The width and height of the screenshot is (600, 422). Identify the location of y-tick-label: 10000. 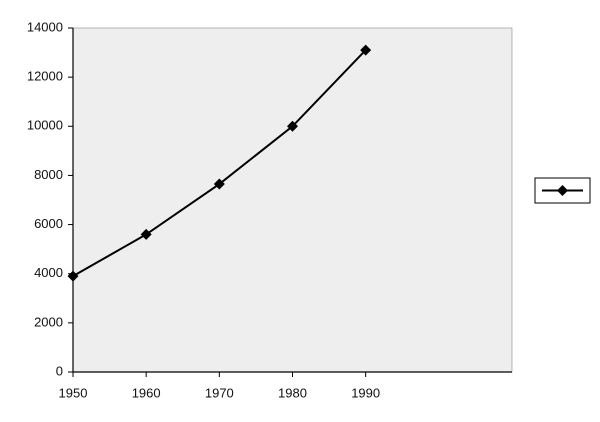
(45, 125).